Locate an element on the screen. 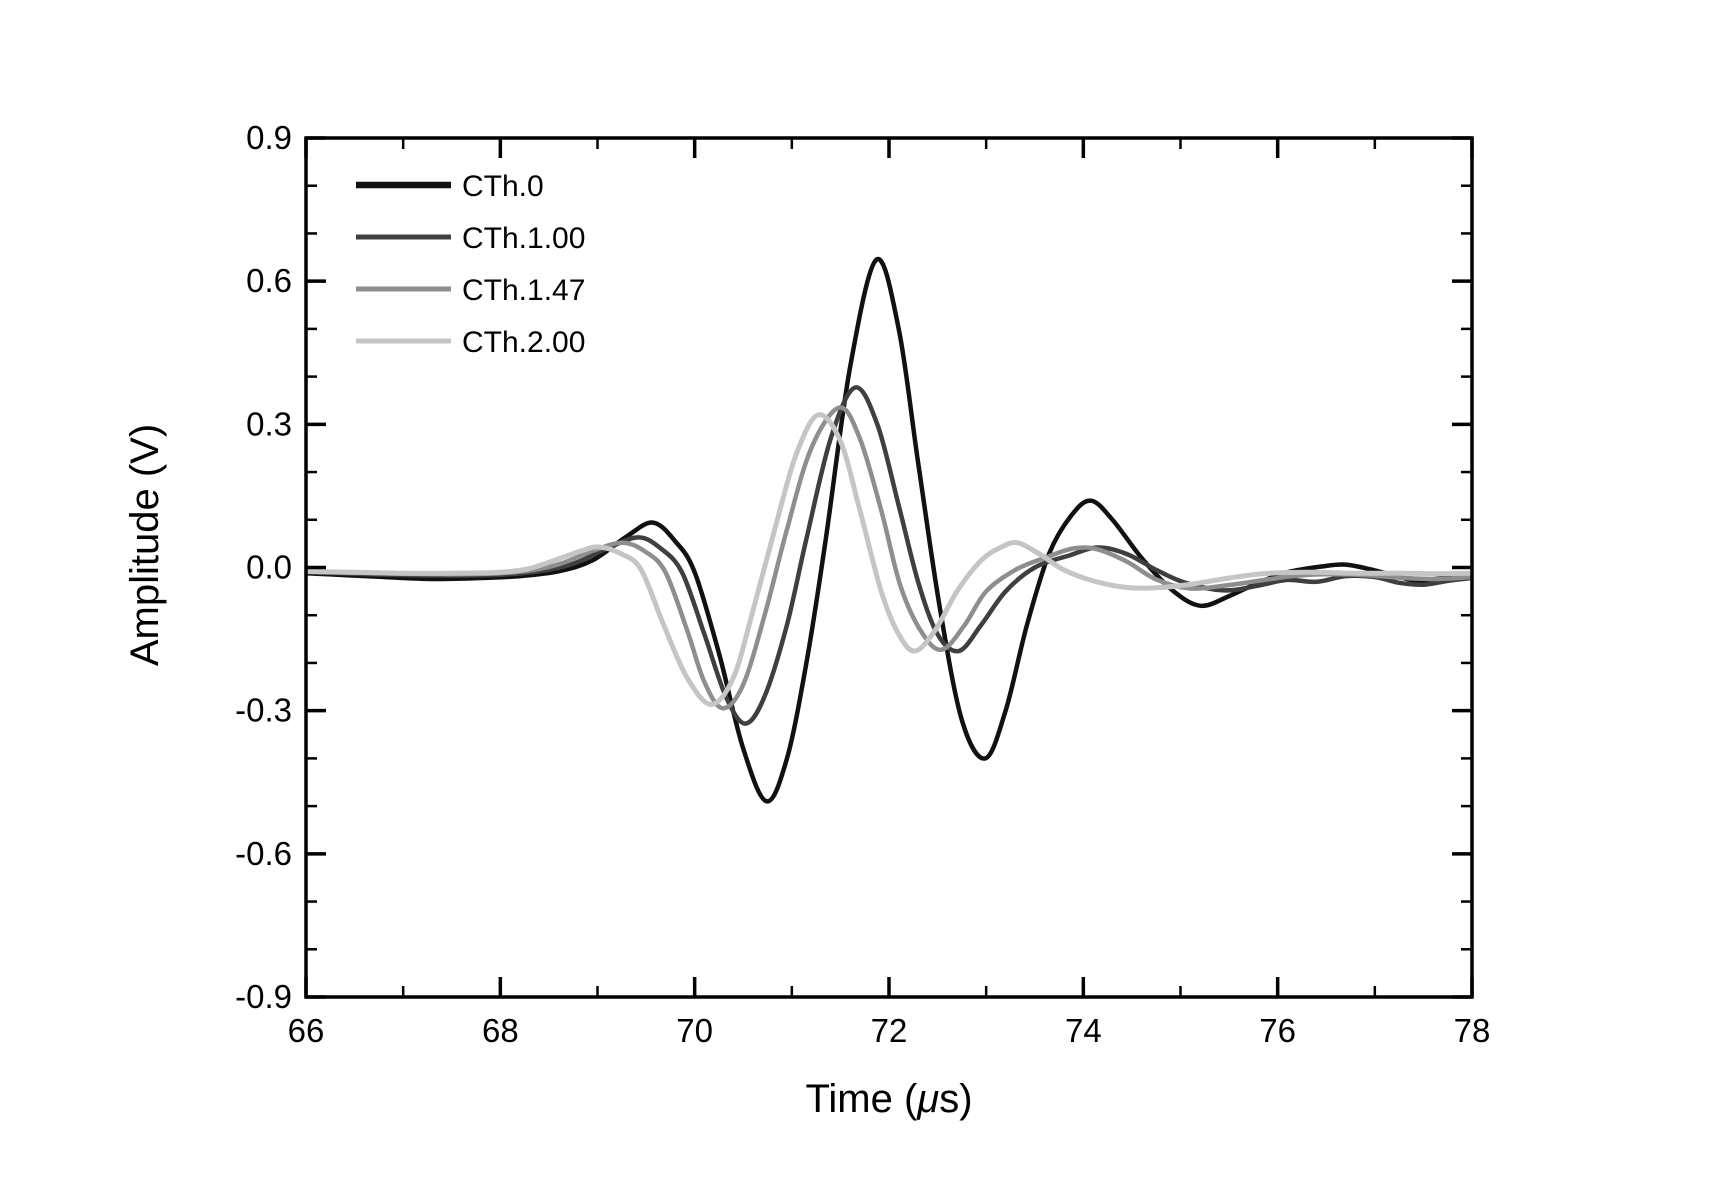  legend-item-cth200: CTh.2.00 is located at coordinates (470, 342).